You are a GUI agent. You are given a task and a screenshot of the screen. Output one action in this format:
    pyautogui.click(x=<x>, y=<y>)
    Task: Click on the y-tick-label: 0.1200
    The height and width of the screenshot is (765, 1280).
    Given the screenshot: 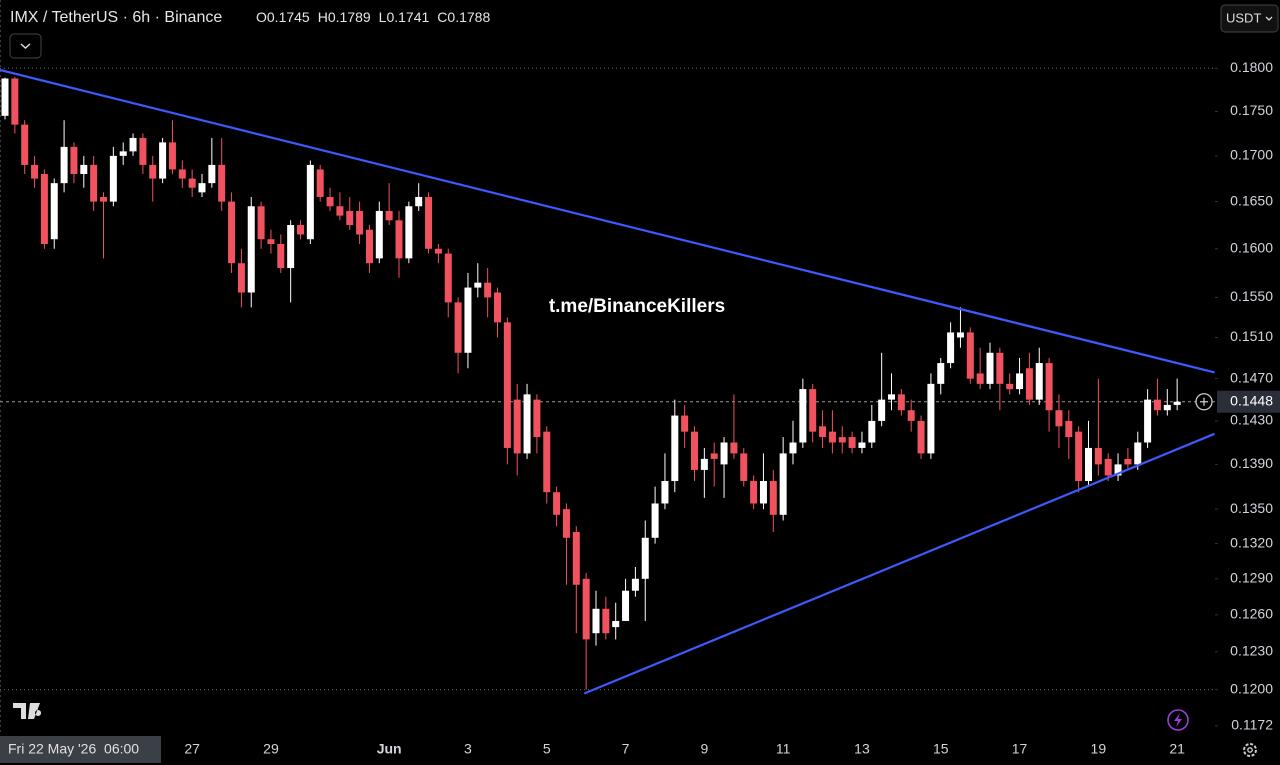 What is the action you would take?
    pyautogui.click(x=1251, y=688)
    